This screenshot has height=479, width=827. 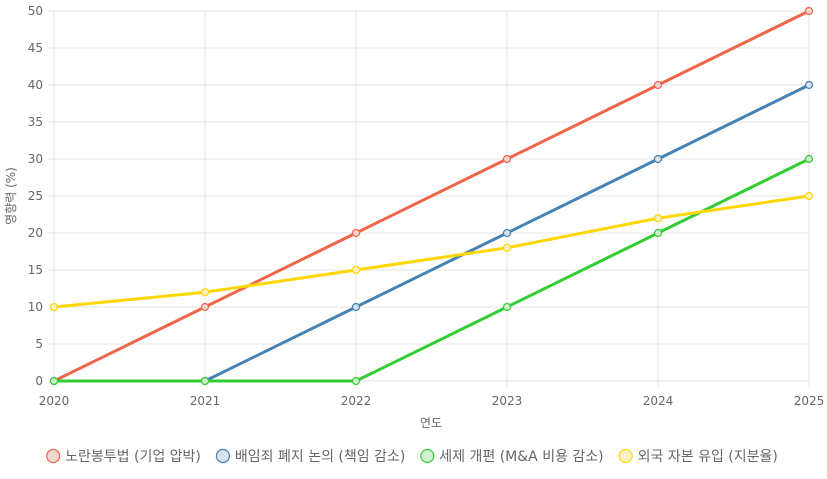 I want to click on y-tick-label: 20, so click(x=35, y=233).